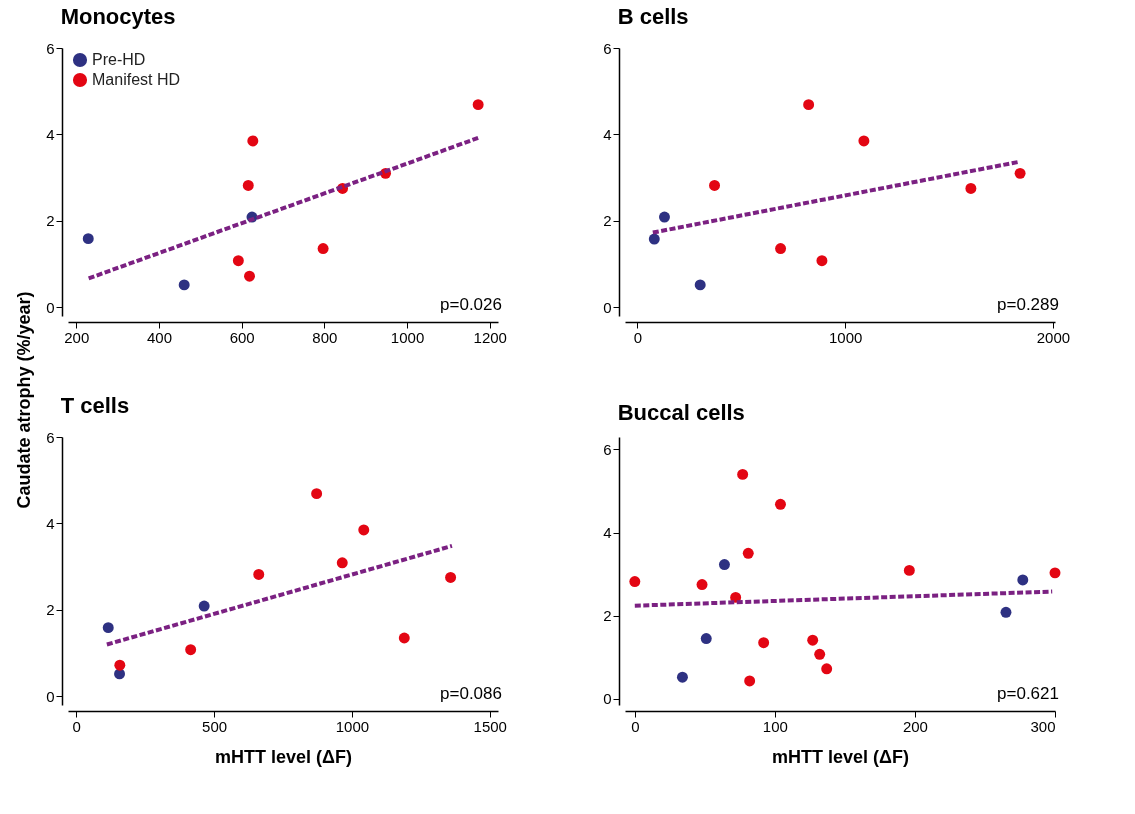 Image resolution: width=1135 pixels, height=814 pixels. What do you see at coordinates (490, 337) in the screenshot?
I see `x-tick-label: 1200` at bounding box center [490, 337].